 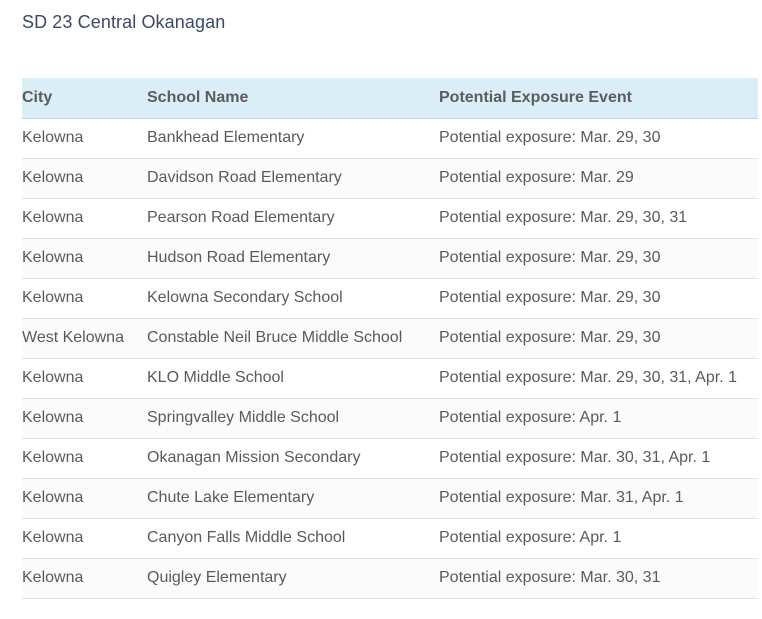 What do you see at coordinates (73, 337) in the screenshot?
I see `city-cell: West Kelowna` at bounding box center [73, 337].